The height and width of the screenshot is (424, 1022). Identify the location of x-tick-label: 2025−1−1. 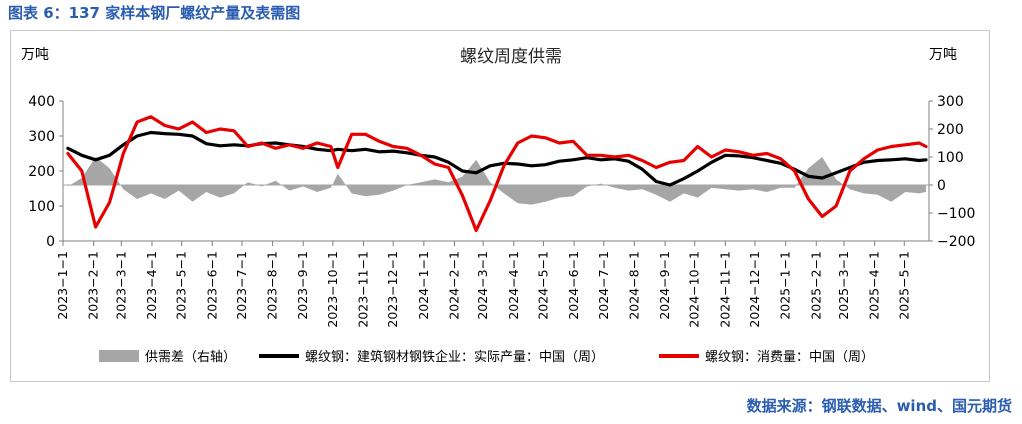
(785, 285).